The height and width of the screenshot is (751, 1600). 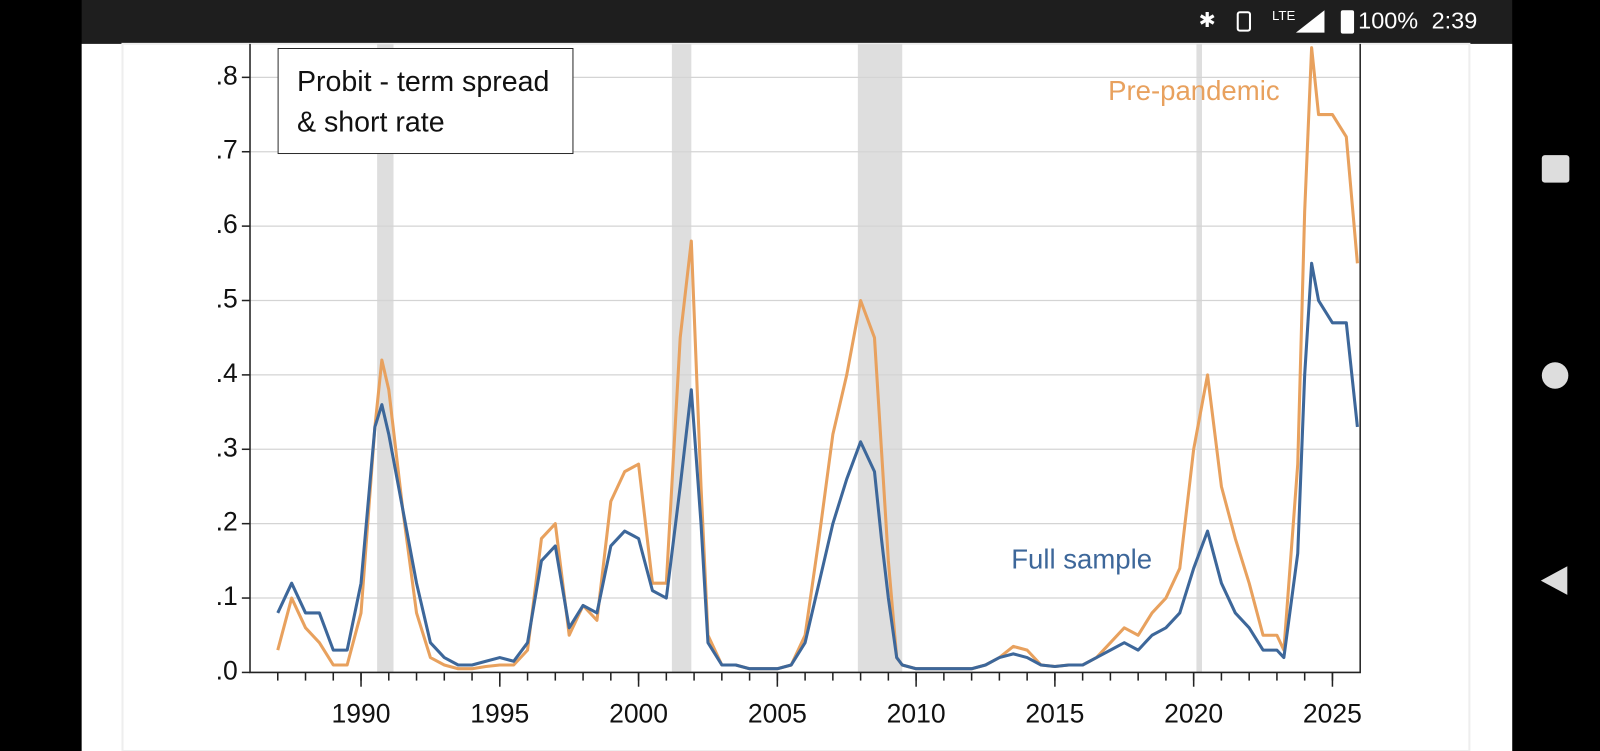 What do you see at coordinates (1555, 375) in the screenshot?
I see `home-button` at bounding box center [1555, 375].